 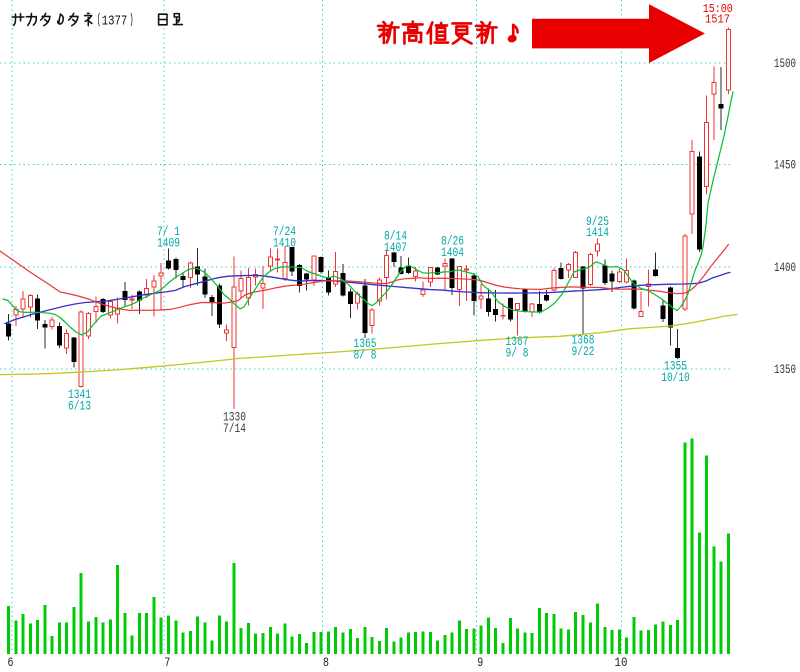 I want to click on svg-text: 9/22, so click(x=583, y=351).